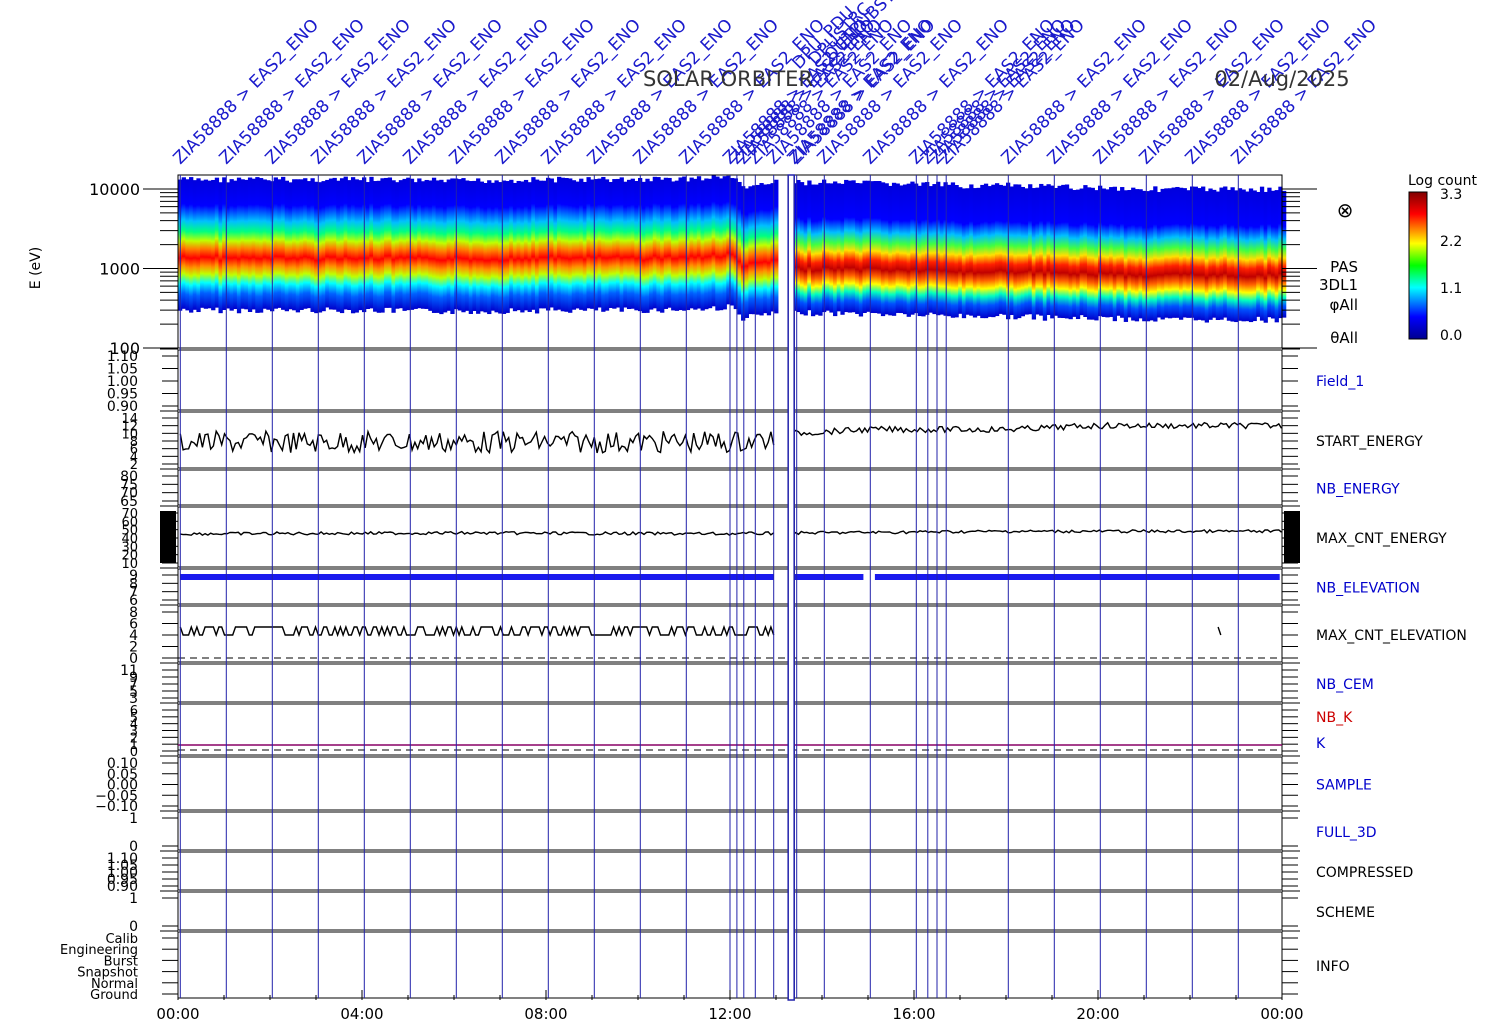  I want to click on panel-tick-label: 8, so click(134, 442).